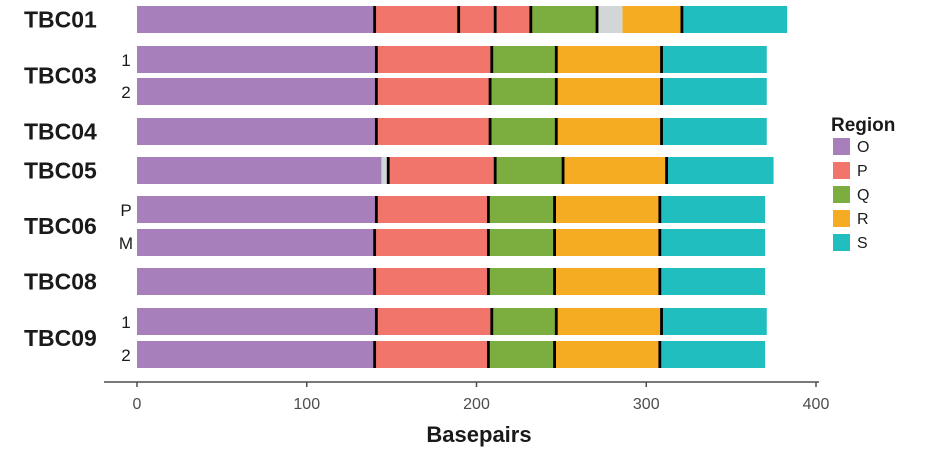 The height and width of the screenshot is (461, 949). Describe the element at coordinates (60, 20) in the screenshot. I see `row-group-label: TBC01` at that location.